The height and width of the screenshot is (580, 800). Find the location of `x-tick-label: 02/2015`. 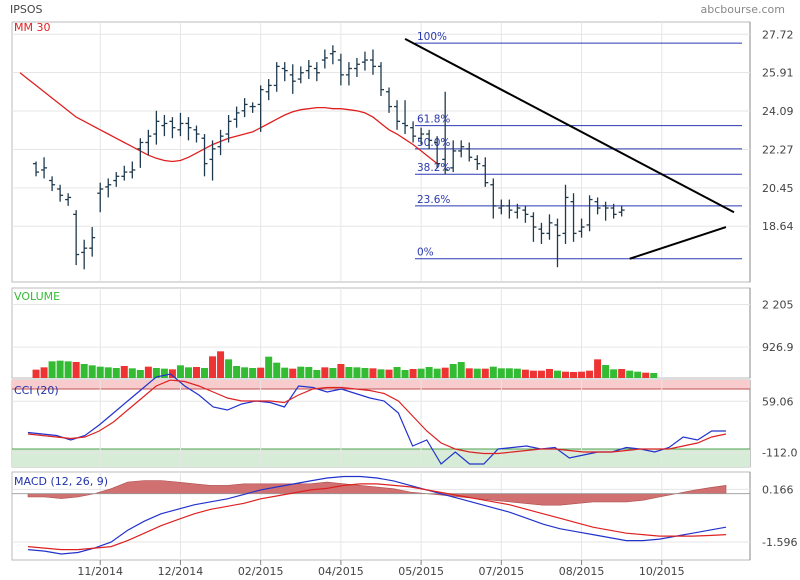

x-tick-label: 02/2015 is located at coordinates (261, 571).